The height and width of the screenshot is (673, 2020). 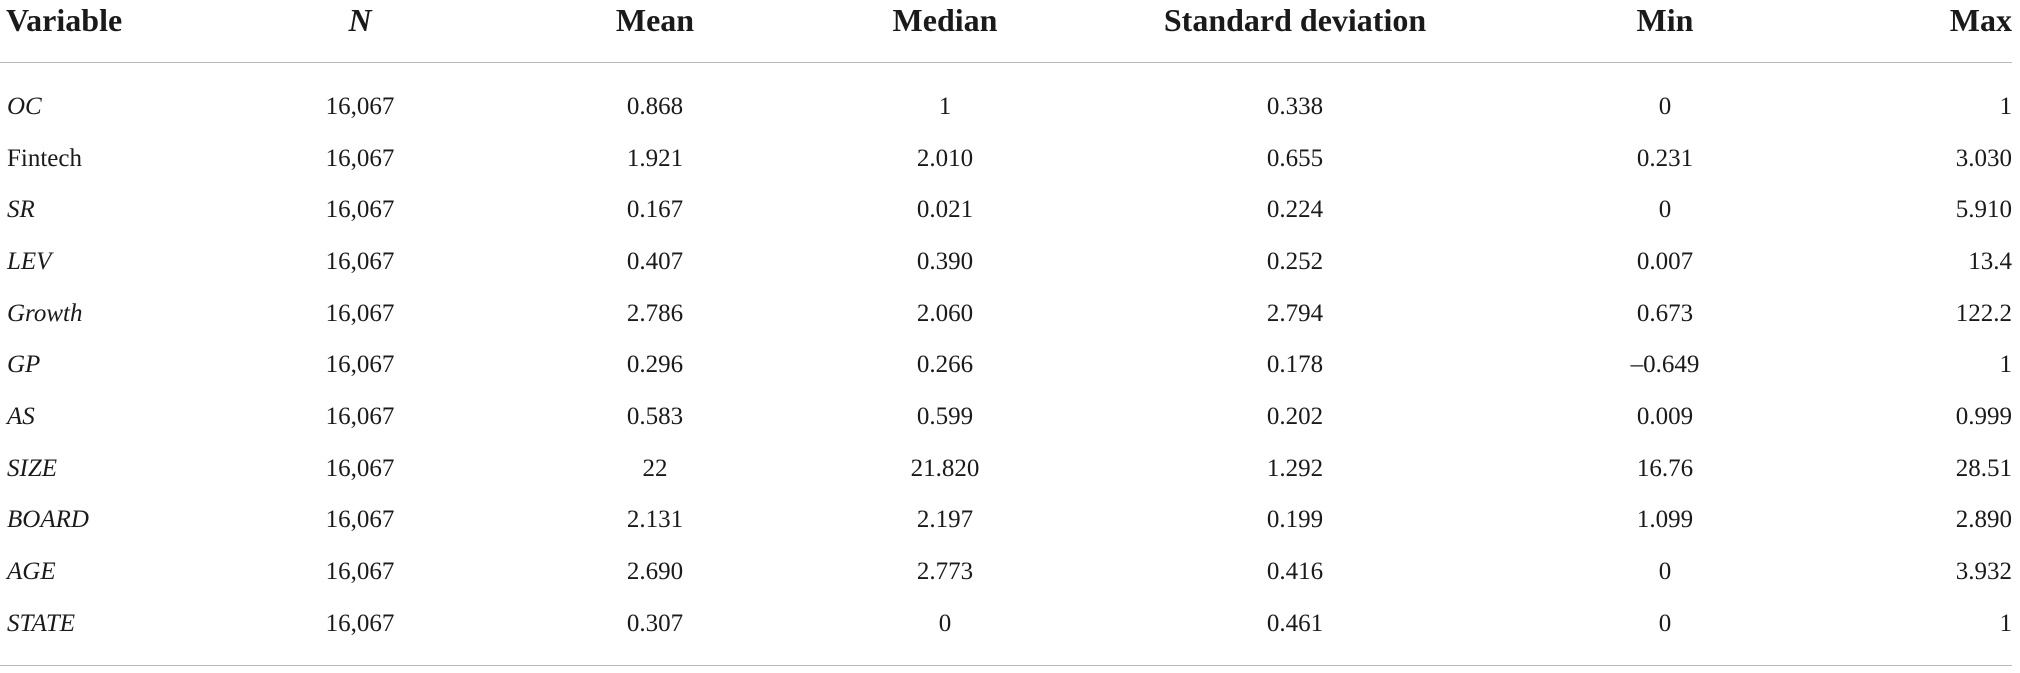 What do you see at coordinates (1295, 31) in the screenshot?
I see `header-standard-deviation: Standard deviation` at bounding box center [1295, 31].